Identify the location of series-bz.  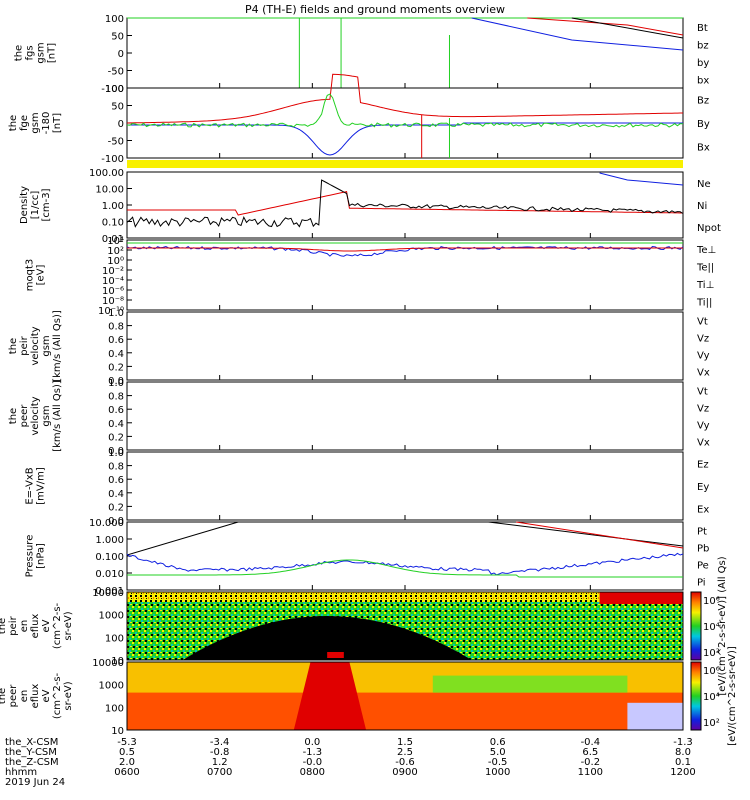
(605, 26).